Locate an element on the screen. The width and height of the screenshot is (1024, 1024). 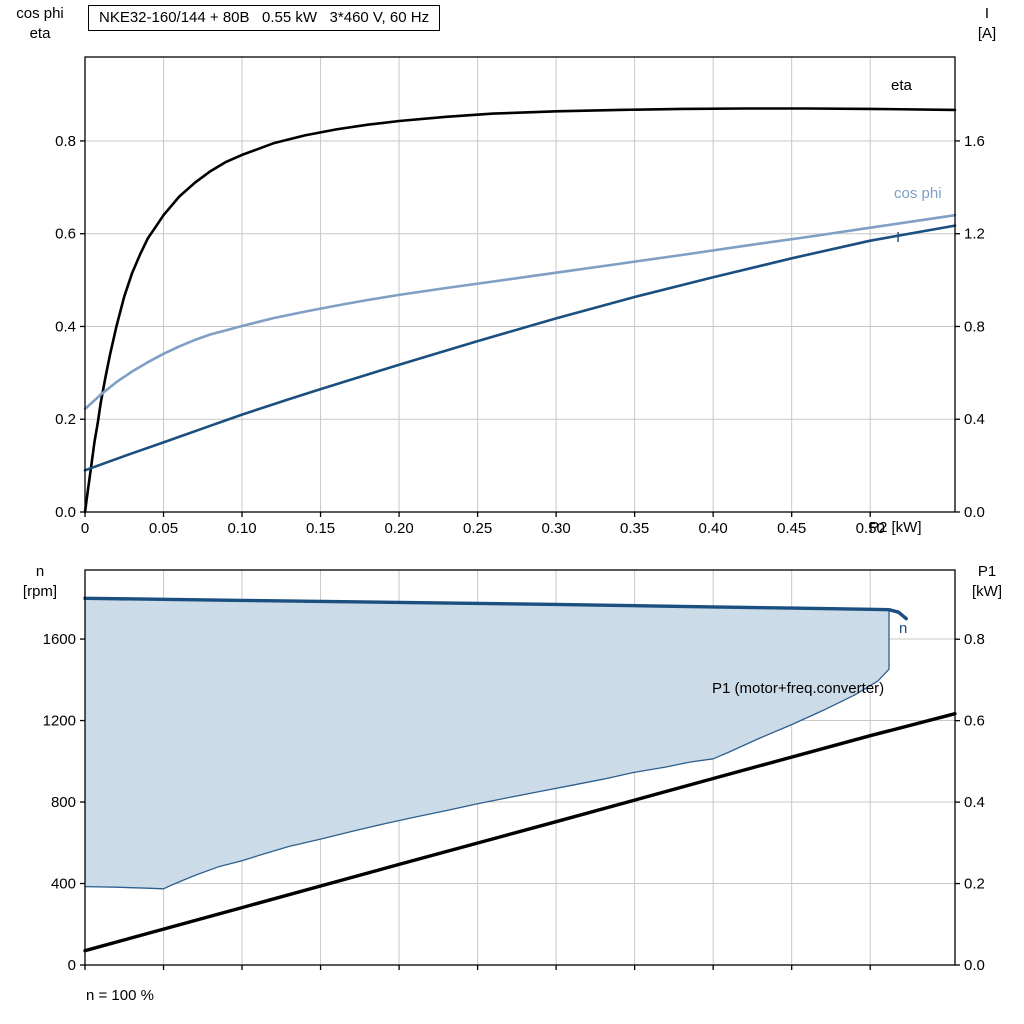
axis-label-p1-unit: [kW] is located at coordinates (987, 591).